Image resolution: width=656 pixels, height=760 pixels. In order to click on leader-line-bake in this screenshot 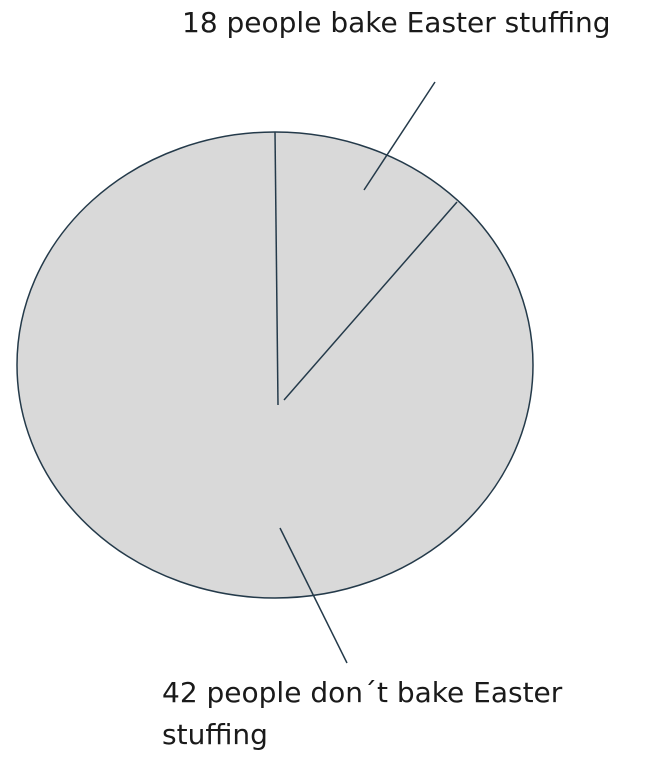, I will do `click(399, 136)`.